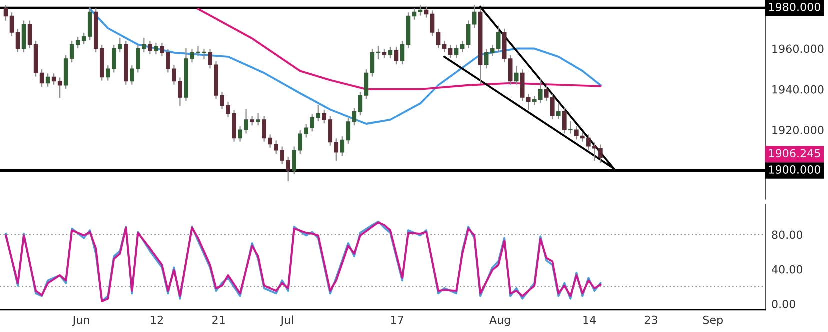  What do you see at coordinates (218, 320) in the screenshot?
I see `x-tick-label: 21` at bounding box center [218, 320].